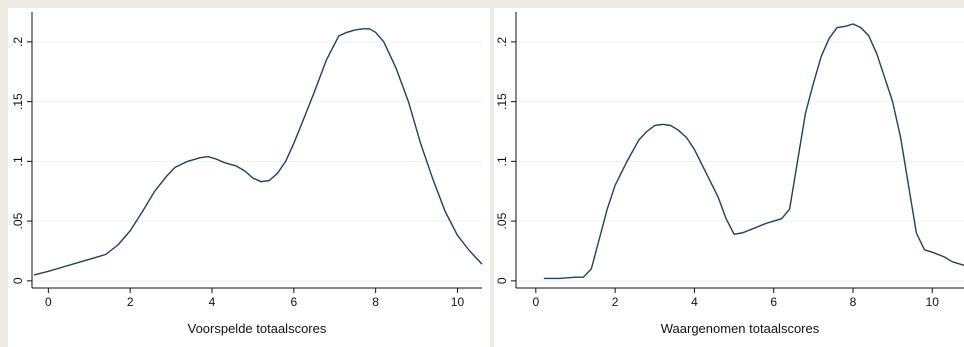 This screenshot has height=347, width=964. I want to click on x-axis-title: Voorspelde totaalscores, so click(257, 328).